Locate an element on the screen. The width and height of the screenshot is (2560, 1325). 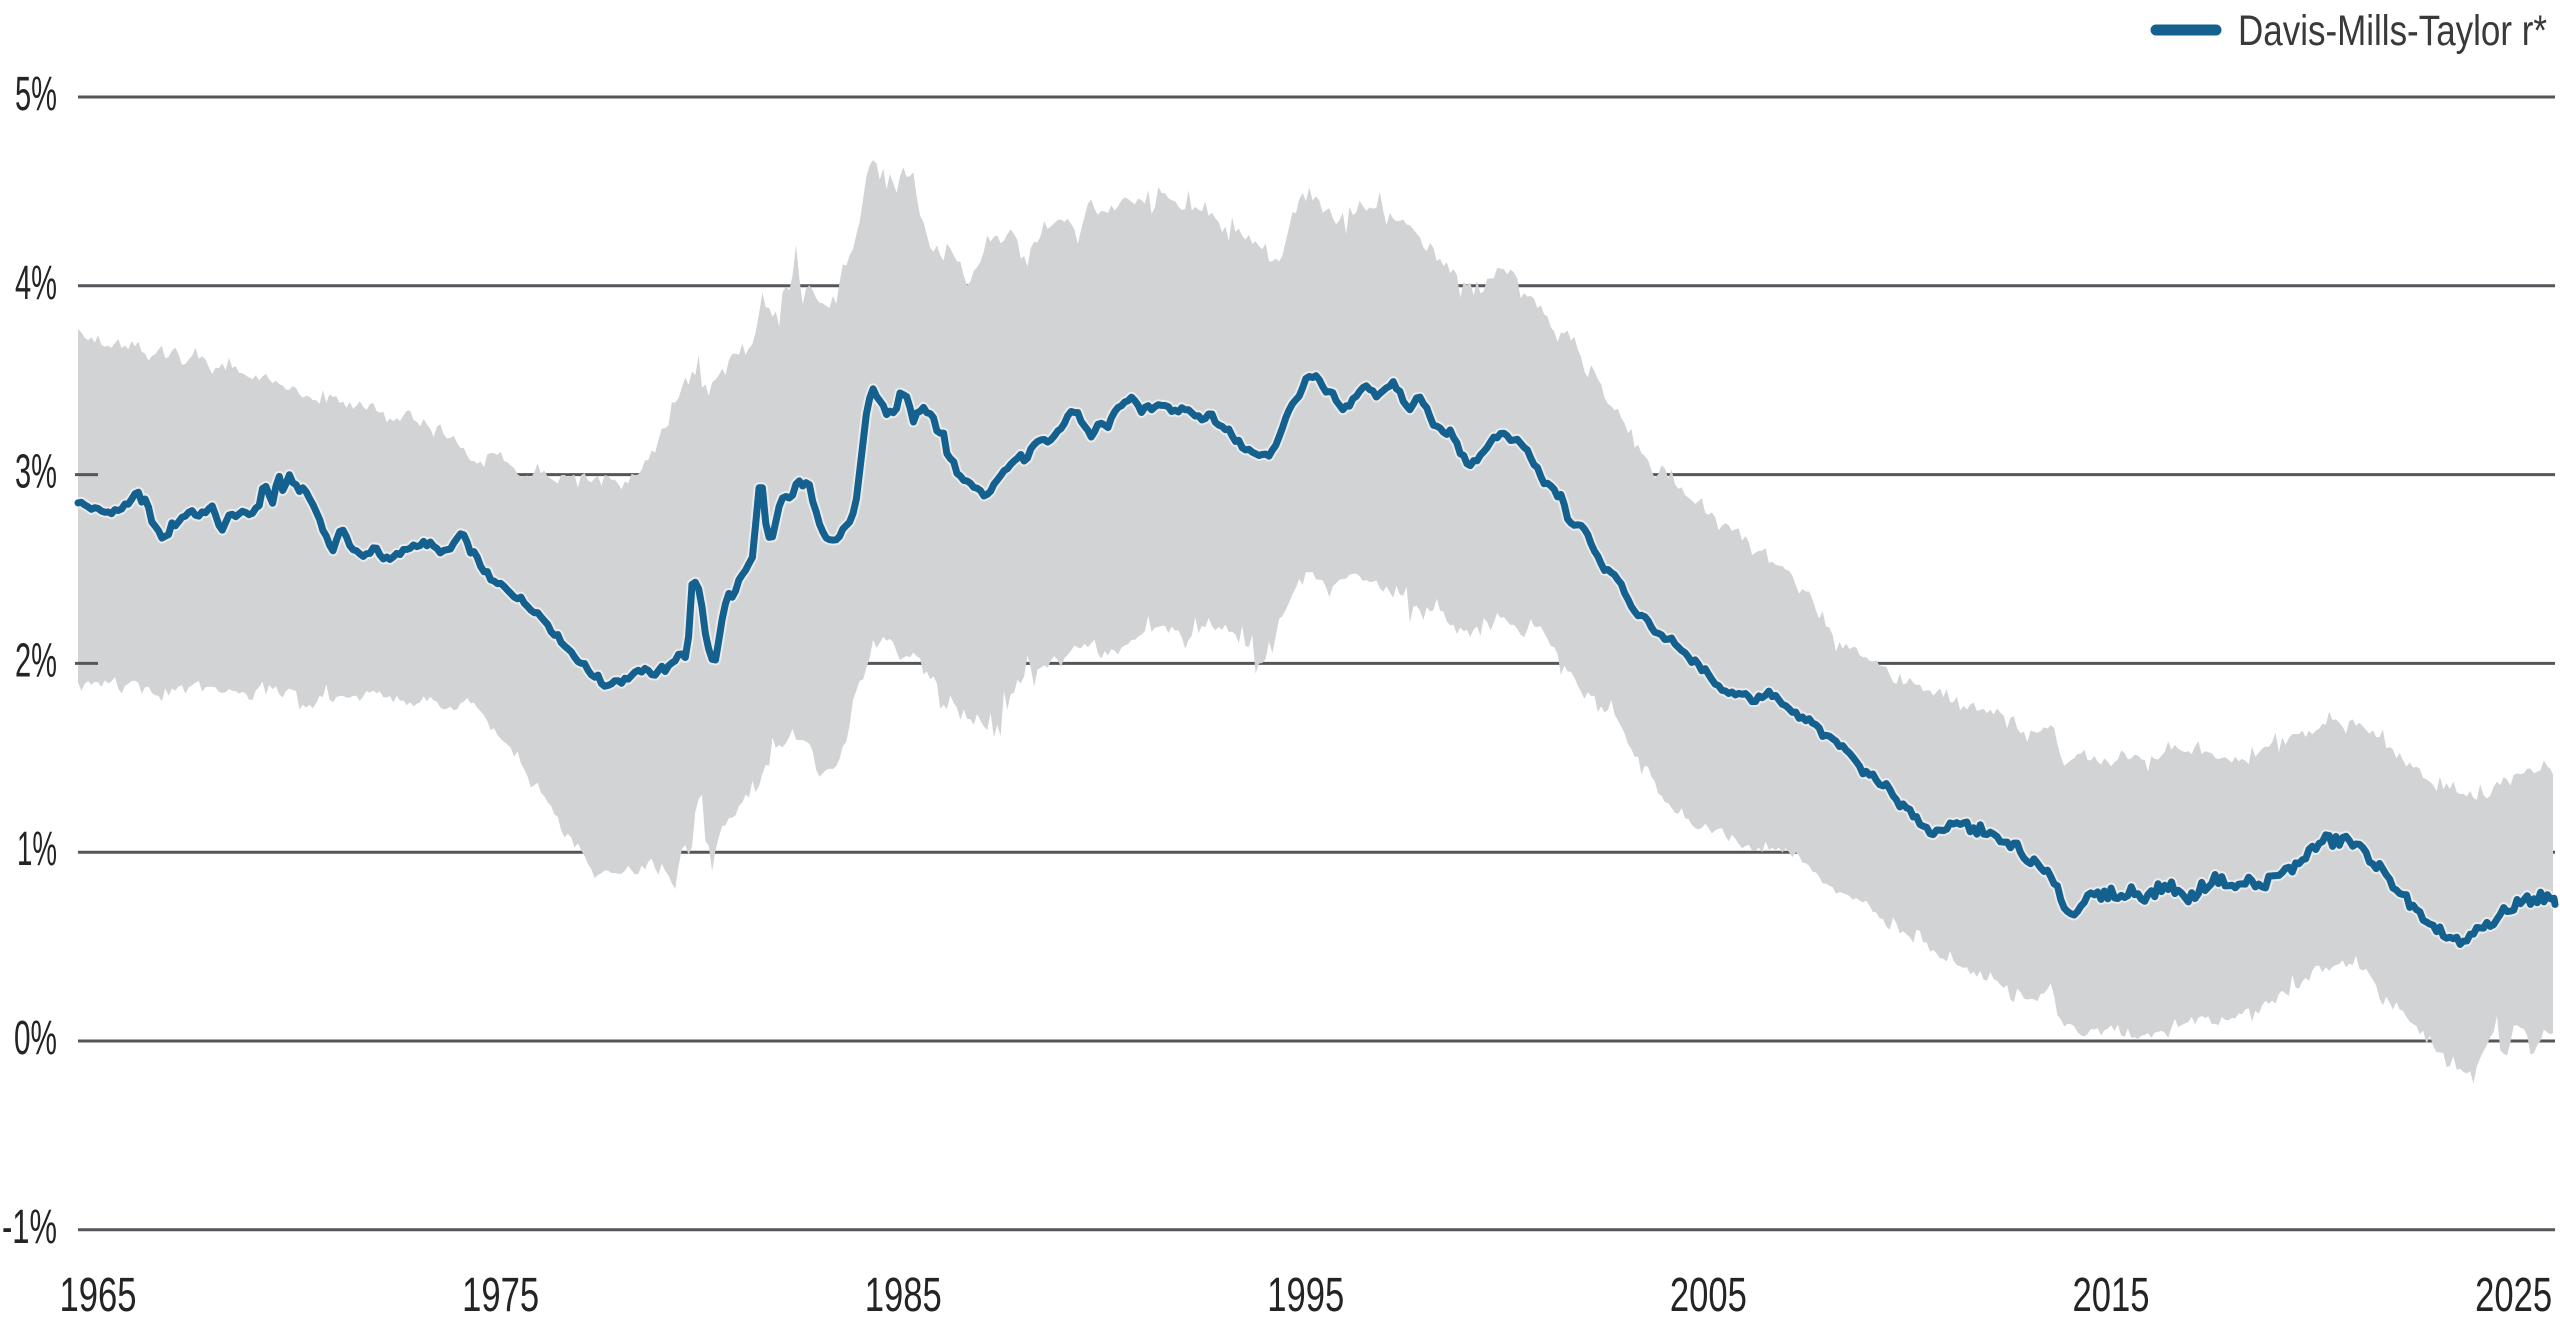
svg-text: 2% is located at coordinates (36, 660).